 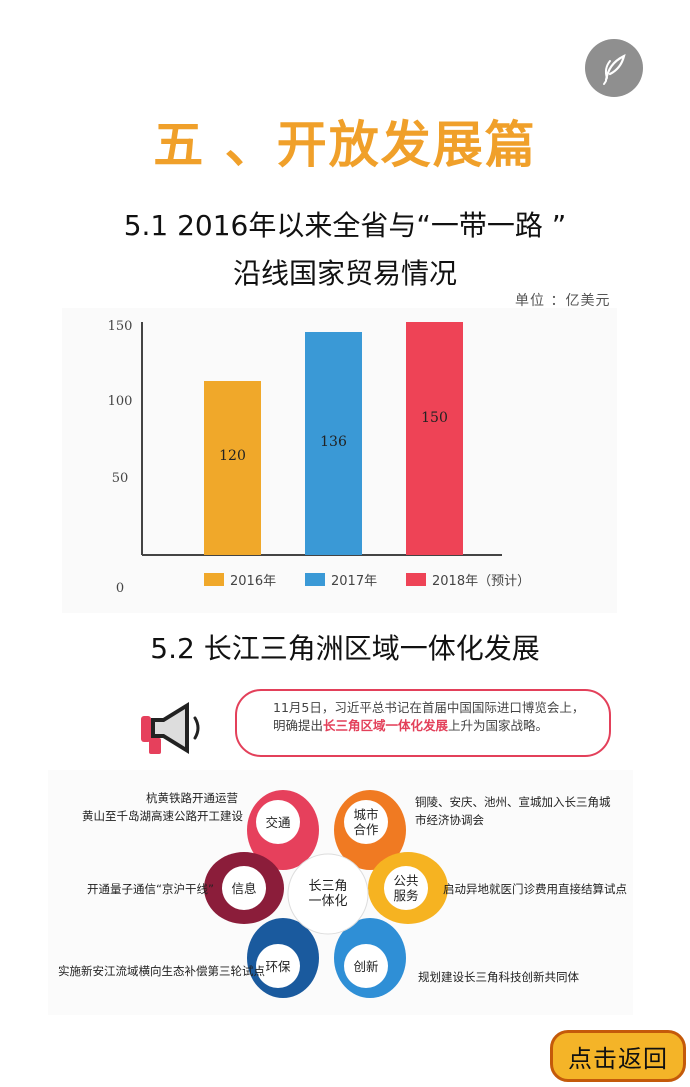 I want to click on petal-chengshi, so click(x=370, y=830).